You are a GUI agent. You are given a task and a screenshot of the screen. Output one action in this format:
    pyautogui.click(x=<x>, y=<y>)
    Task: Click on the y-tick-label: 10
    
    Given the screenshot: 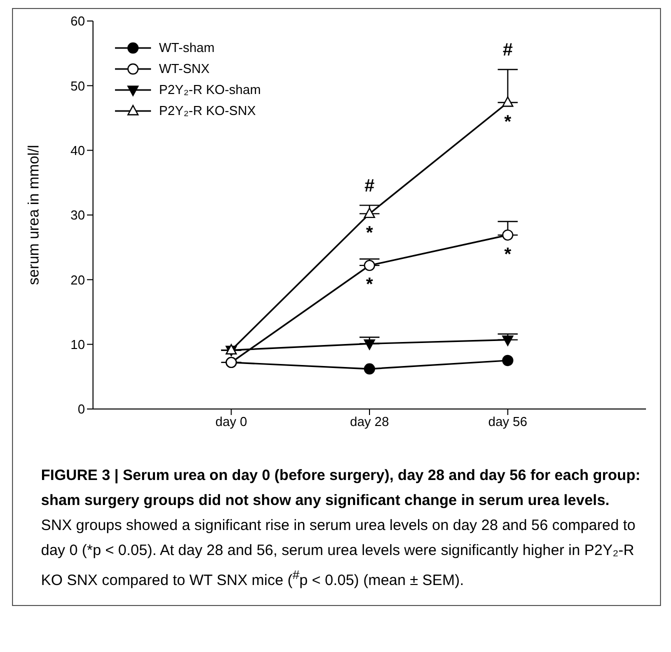 What is the action you would take?
    pyautogui.click(x=77, y=344)
    